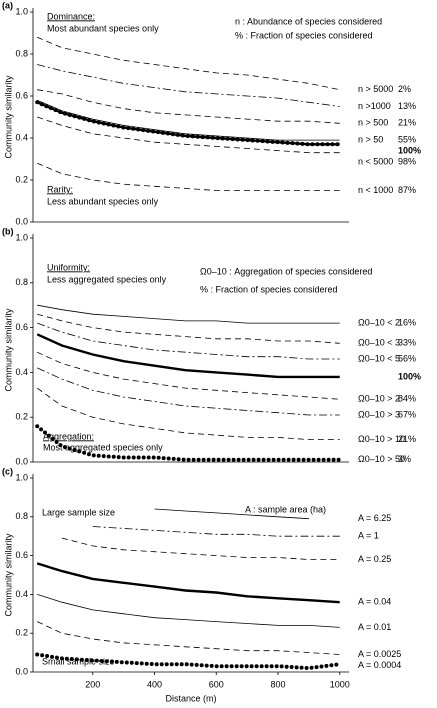  What do you see at coordinates (68, 436) in the screenshot?
I see `note-heading: Aggregation:` at bounding box center [68, 436].